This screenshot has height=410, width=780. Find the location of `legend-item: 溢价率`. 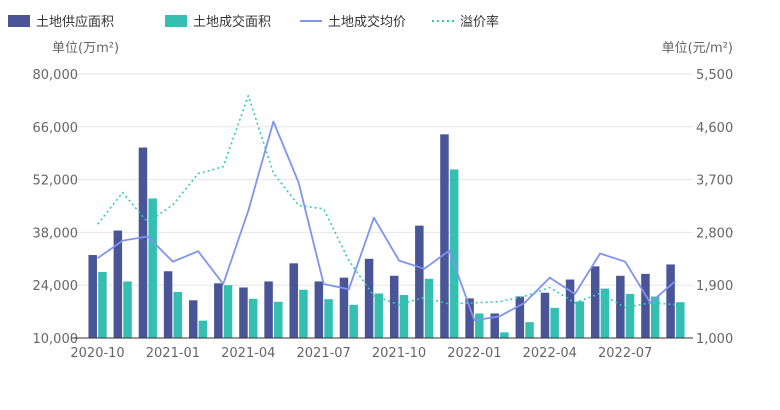

legend-item: 溢价率 is located at coordinates (465, 22).